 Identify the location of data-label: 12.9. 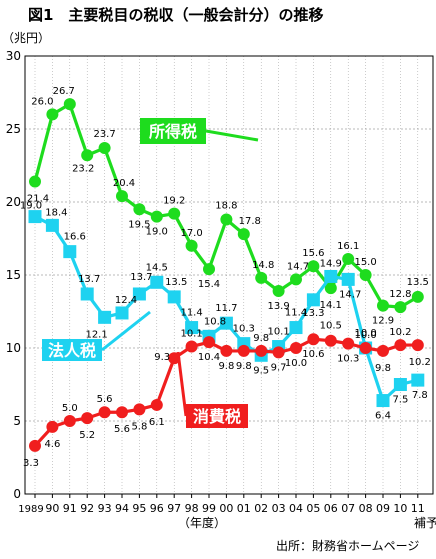
(383, 321).